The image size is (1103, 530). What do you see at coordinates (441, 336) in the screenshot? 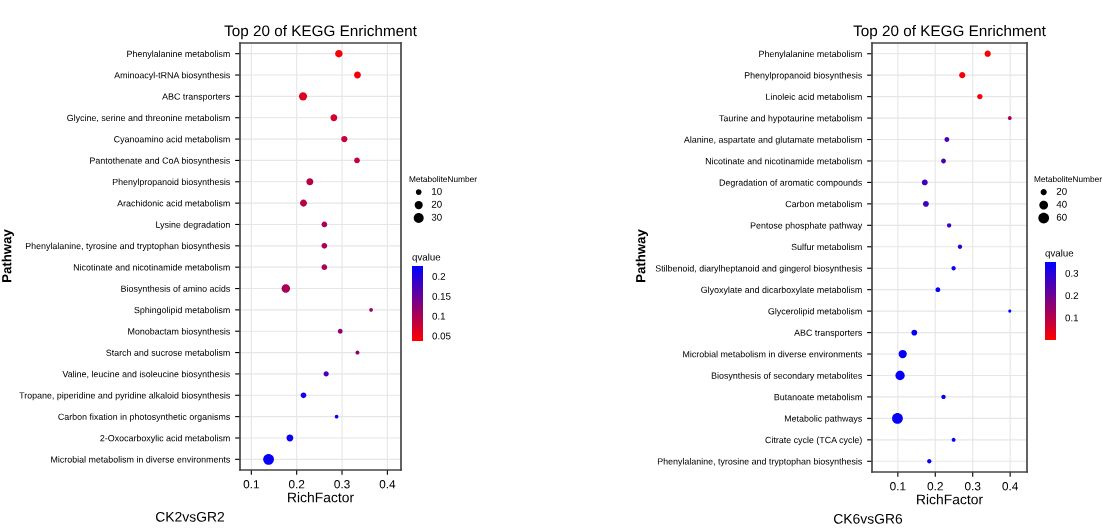
I see `color-bar-label: 0.05` at bounding box center [441, 336].